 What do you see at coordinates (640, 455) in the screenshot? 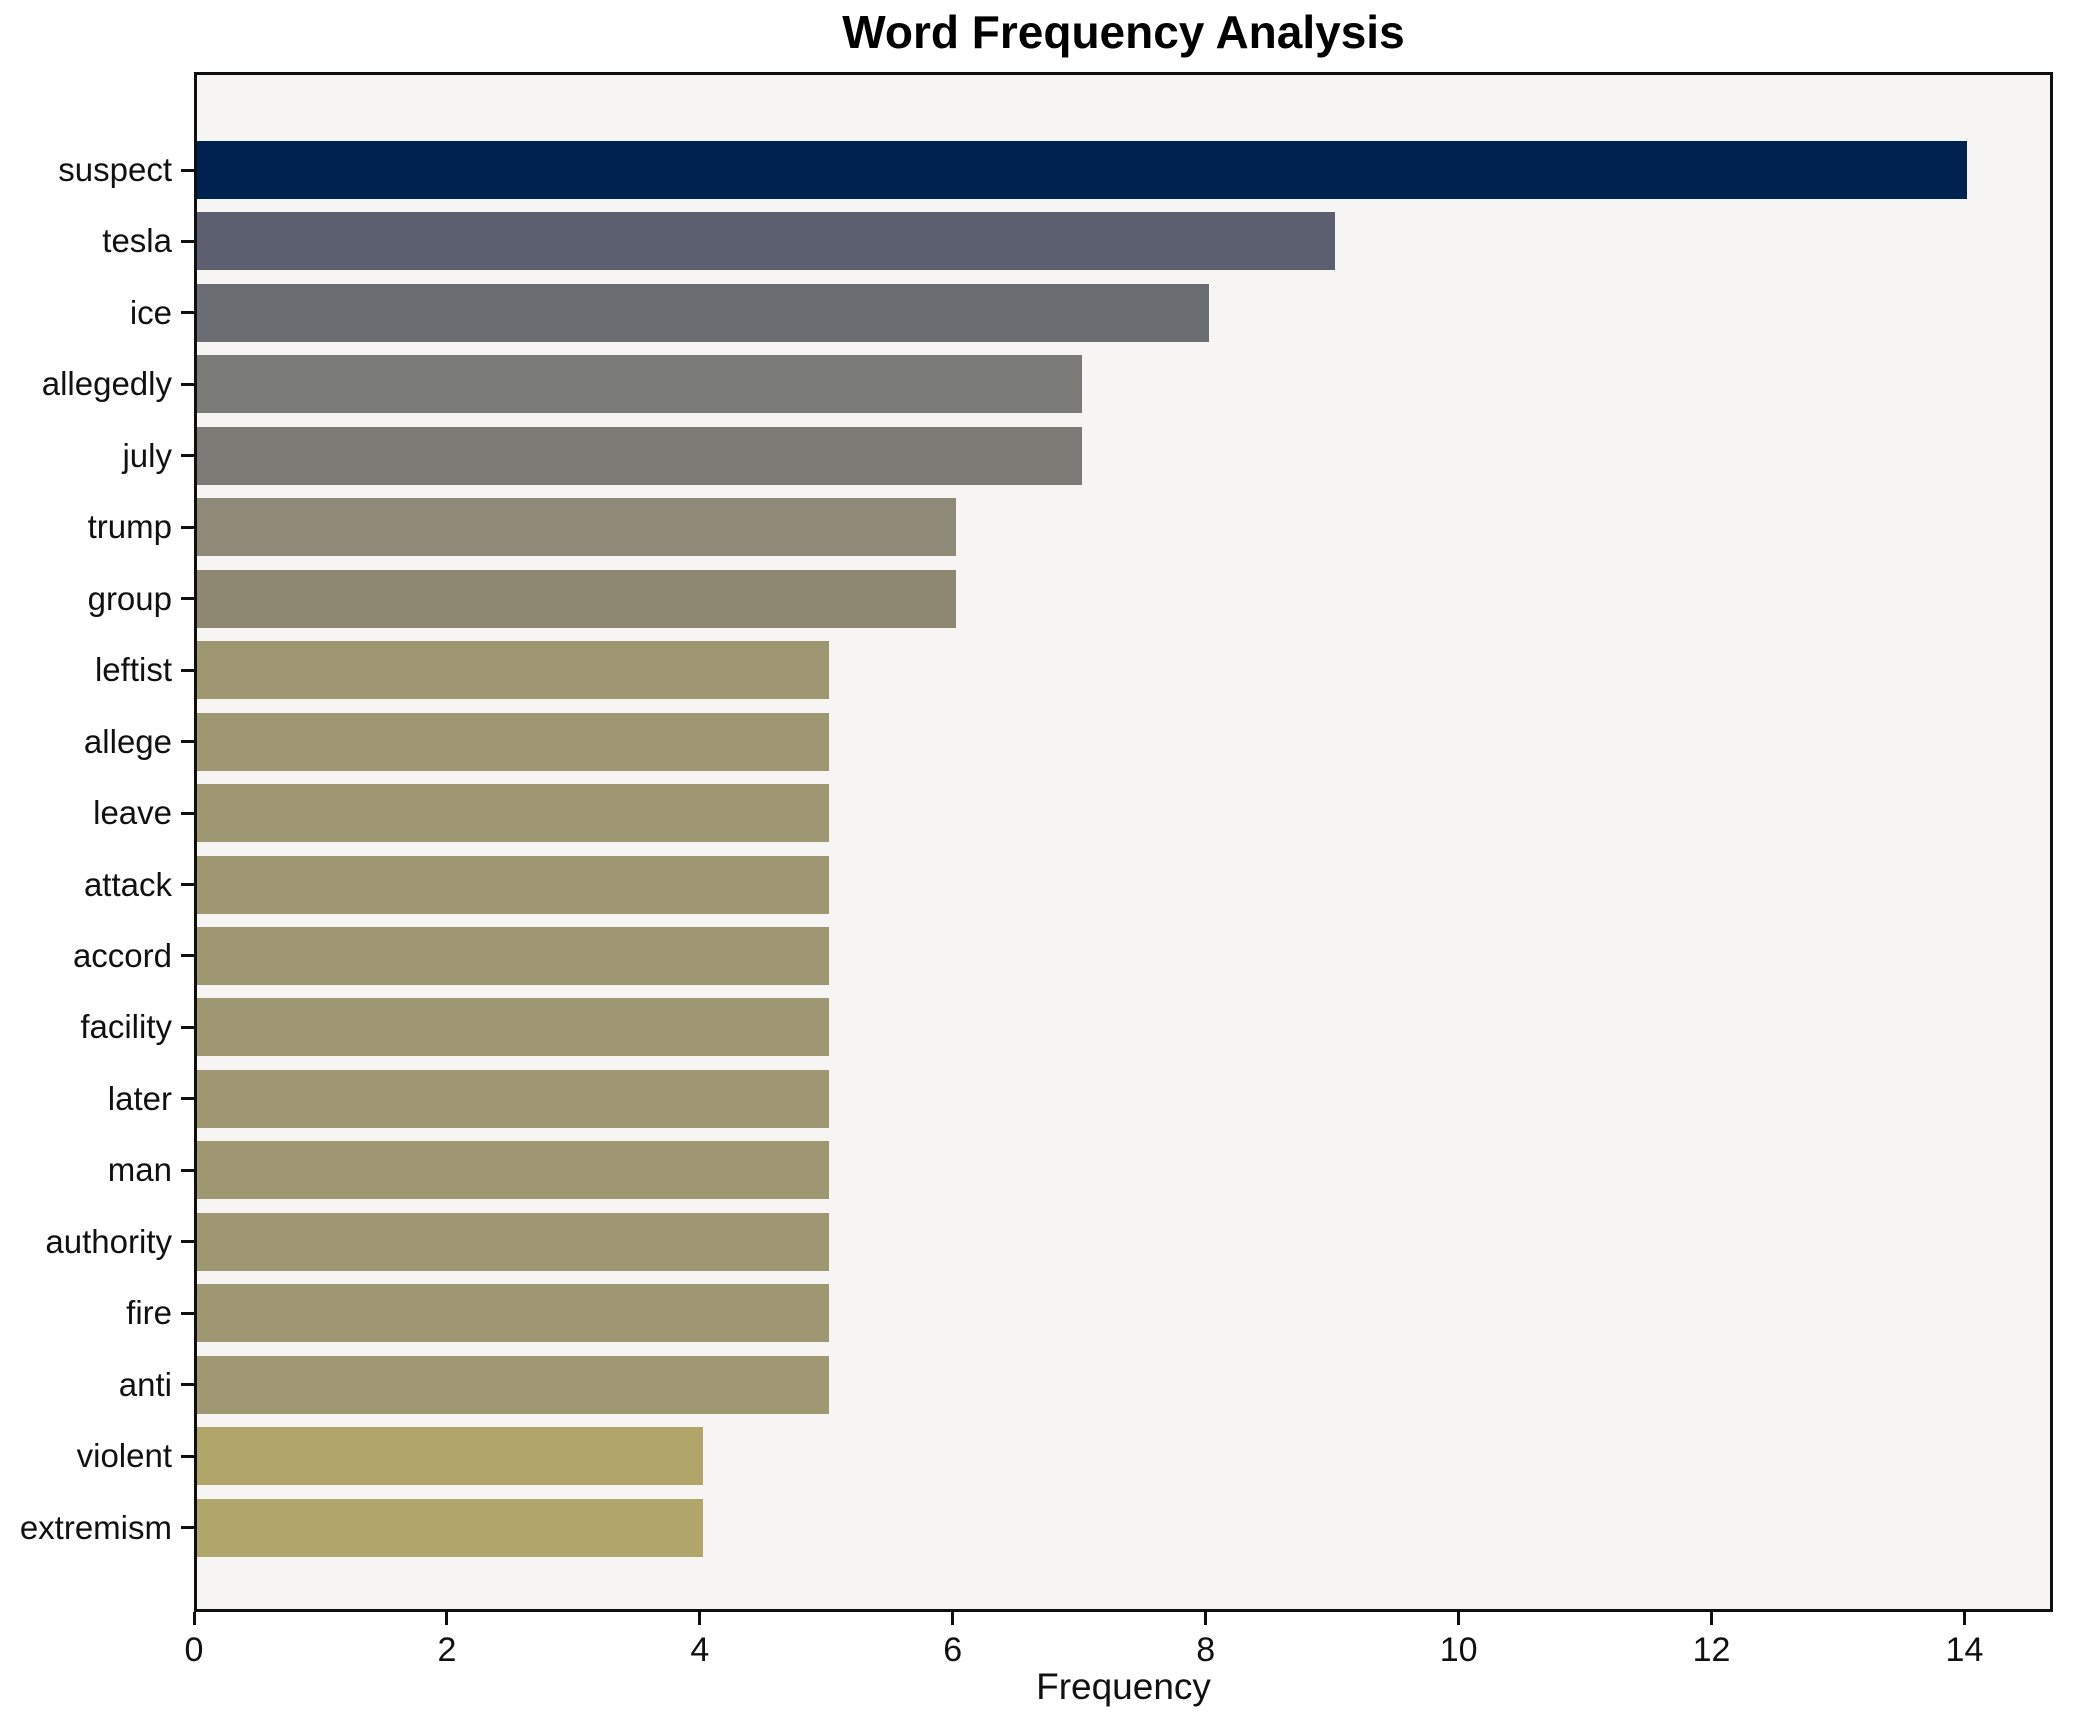
I see `bar-july` at bounding box center [640, 455].